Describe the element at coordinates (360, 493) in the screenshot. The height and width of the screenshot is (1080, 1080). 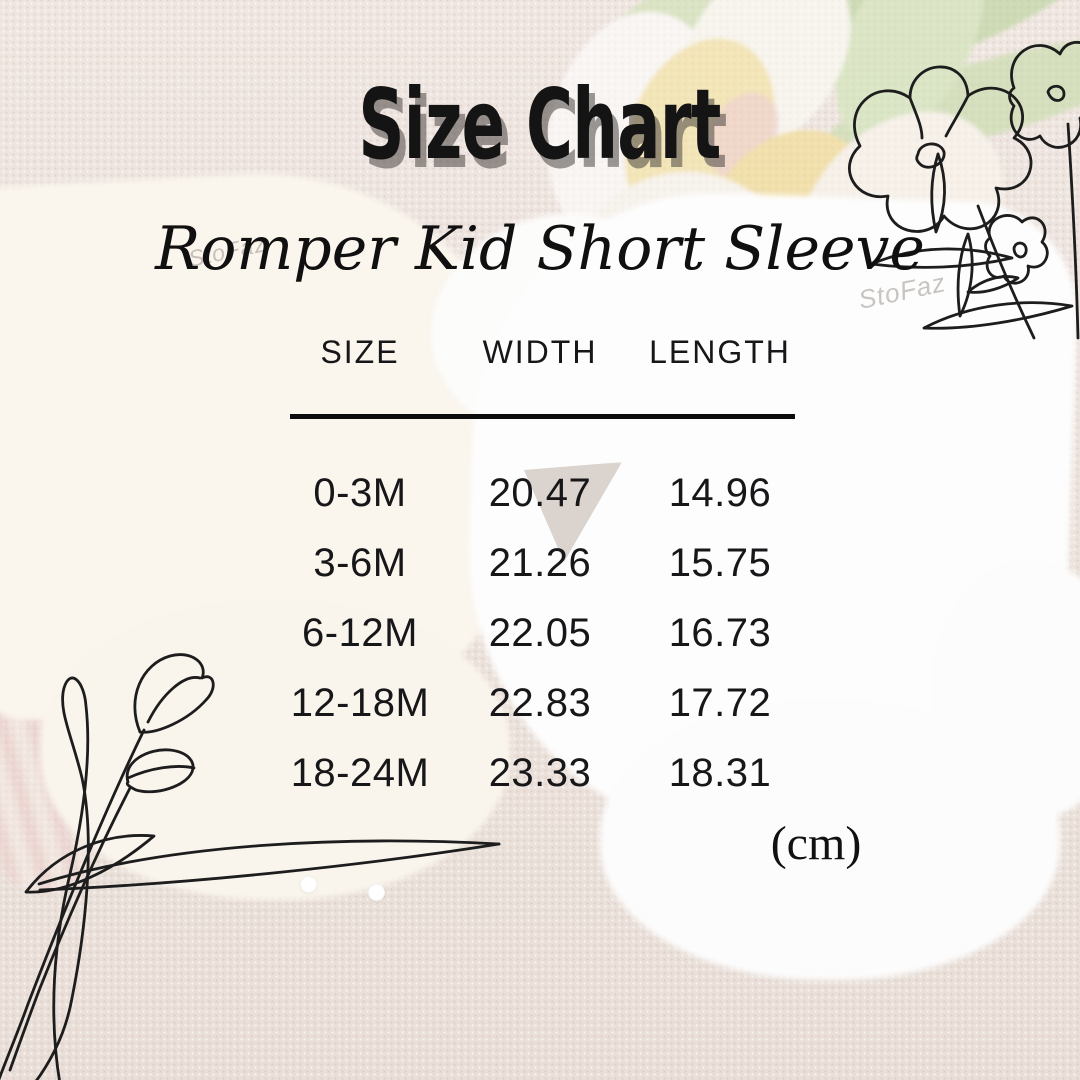
I see `table-cell: 0-3M` at that location.